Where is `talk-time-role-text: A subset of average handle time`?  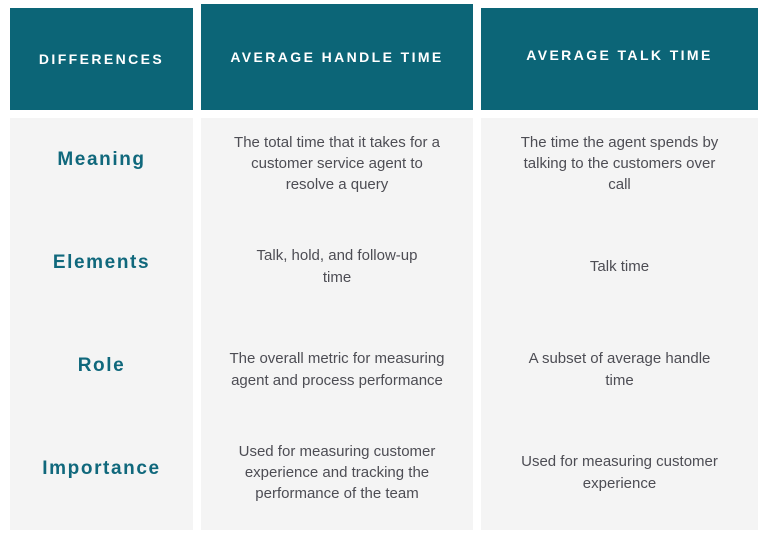 talk-time-role-text: A subset of average handle time is located at coordinates (619, 369).